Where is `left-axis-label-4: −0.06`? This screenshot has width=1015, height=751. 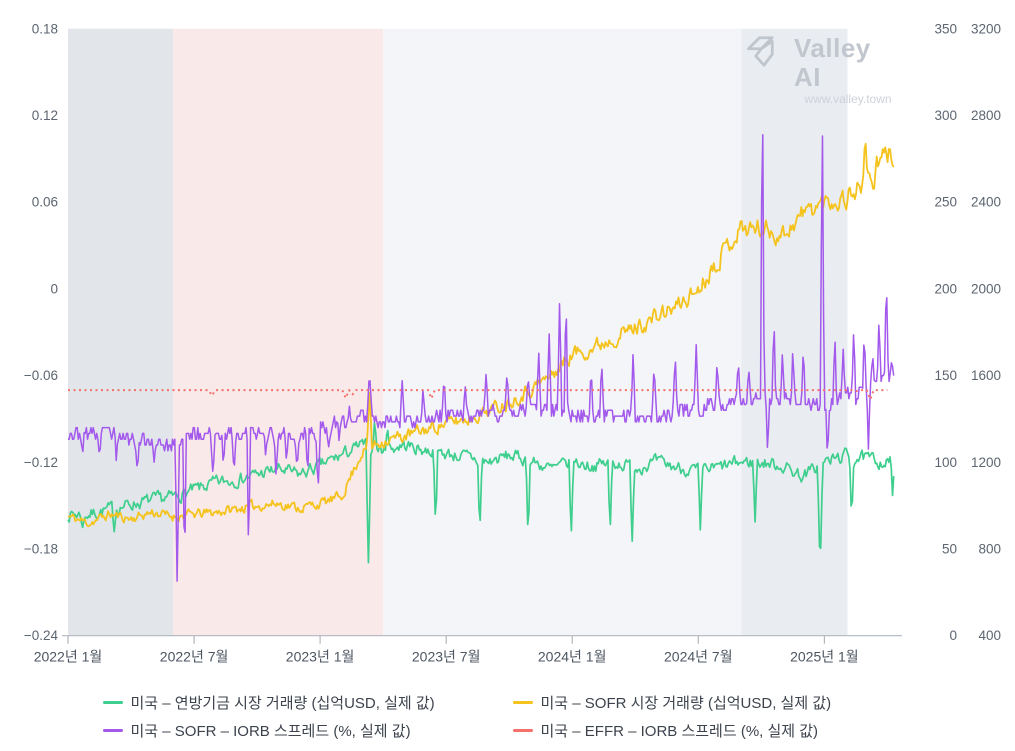
left-axis-label-4: −0.06 is located at coordinates (41, 375).